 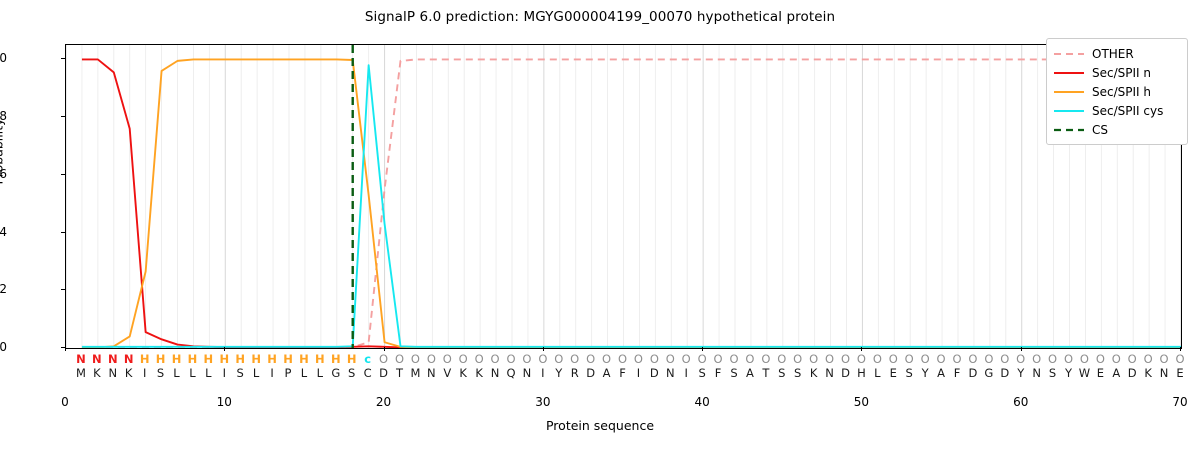 What do you see at coordinates (225, 349) in the screenshot?
I see `x-tick-mark` at bounding box center [225, 349].